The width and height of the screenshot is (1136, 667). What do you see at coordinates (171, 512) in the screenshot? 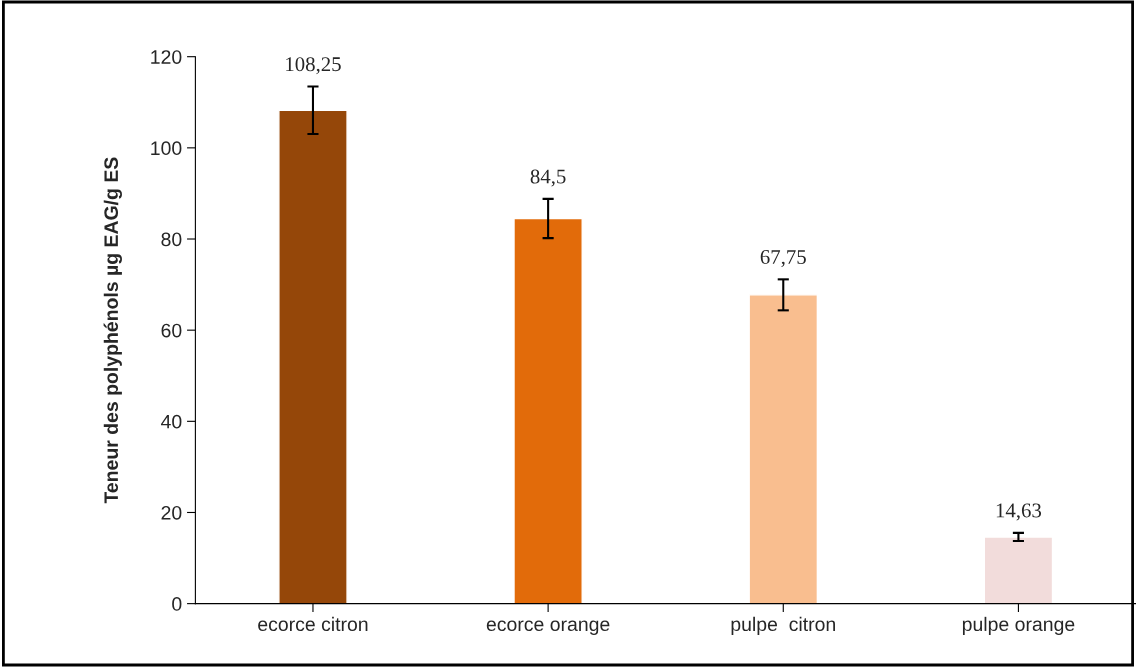
I see `y-tick-label: 20` at bounding box center [171, 512].